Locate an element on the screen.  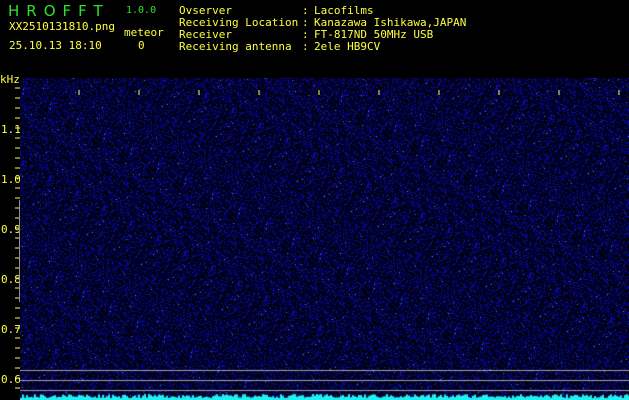
info-value: Lacofilms is located at coordinates (344, 10).